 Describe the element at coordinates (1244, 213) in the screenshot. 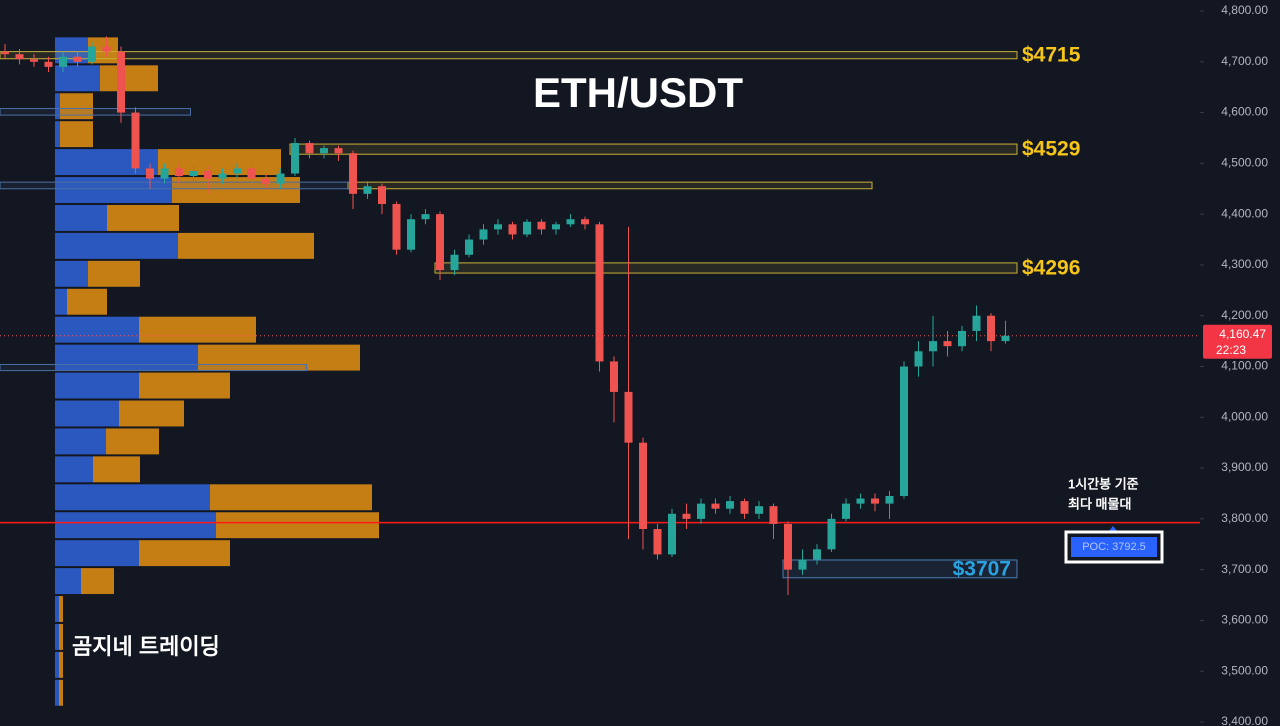

I see `y-tick-label: 4,400.00` at that location.